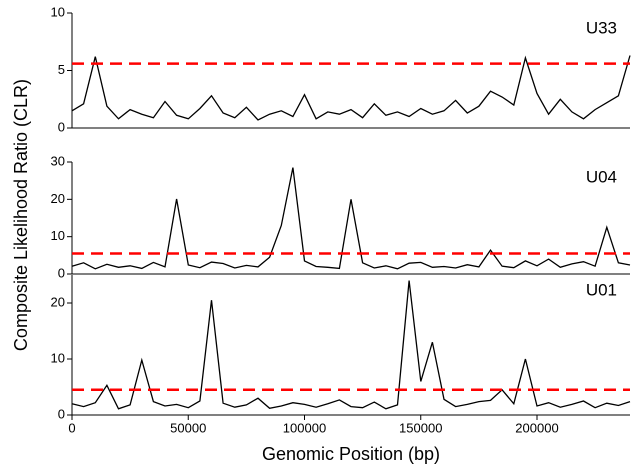 This screenshot has width=633, height=467. What do you see at coordinates (601, 176) in the screenshot?
I see `panel-label: U04` at bounding box center [601, 176].